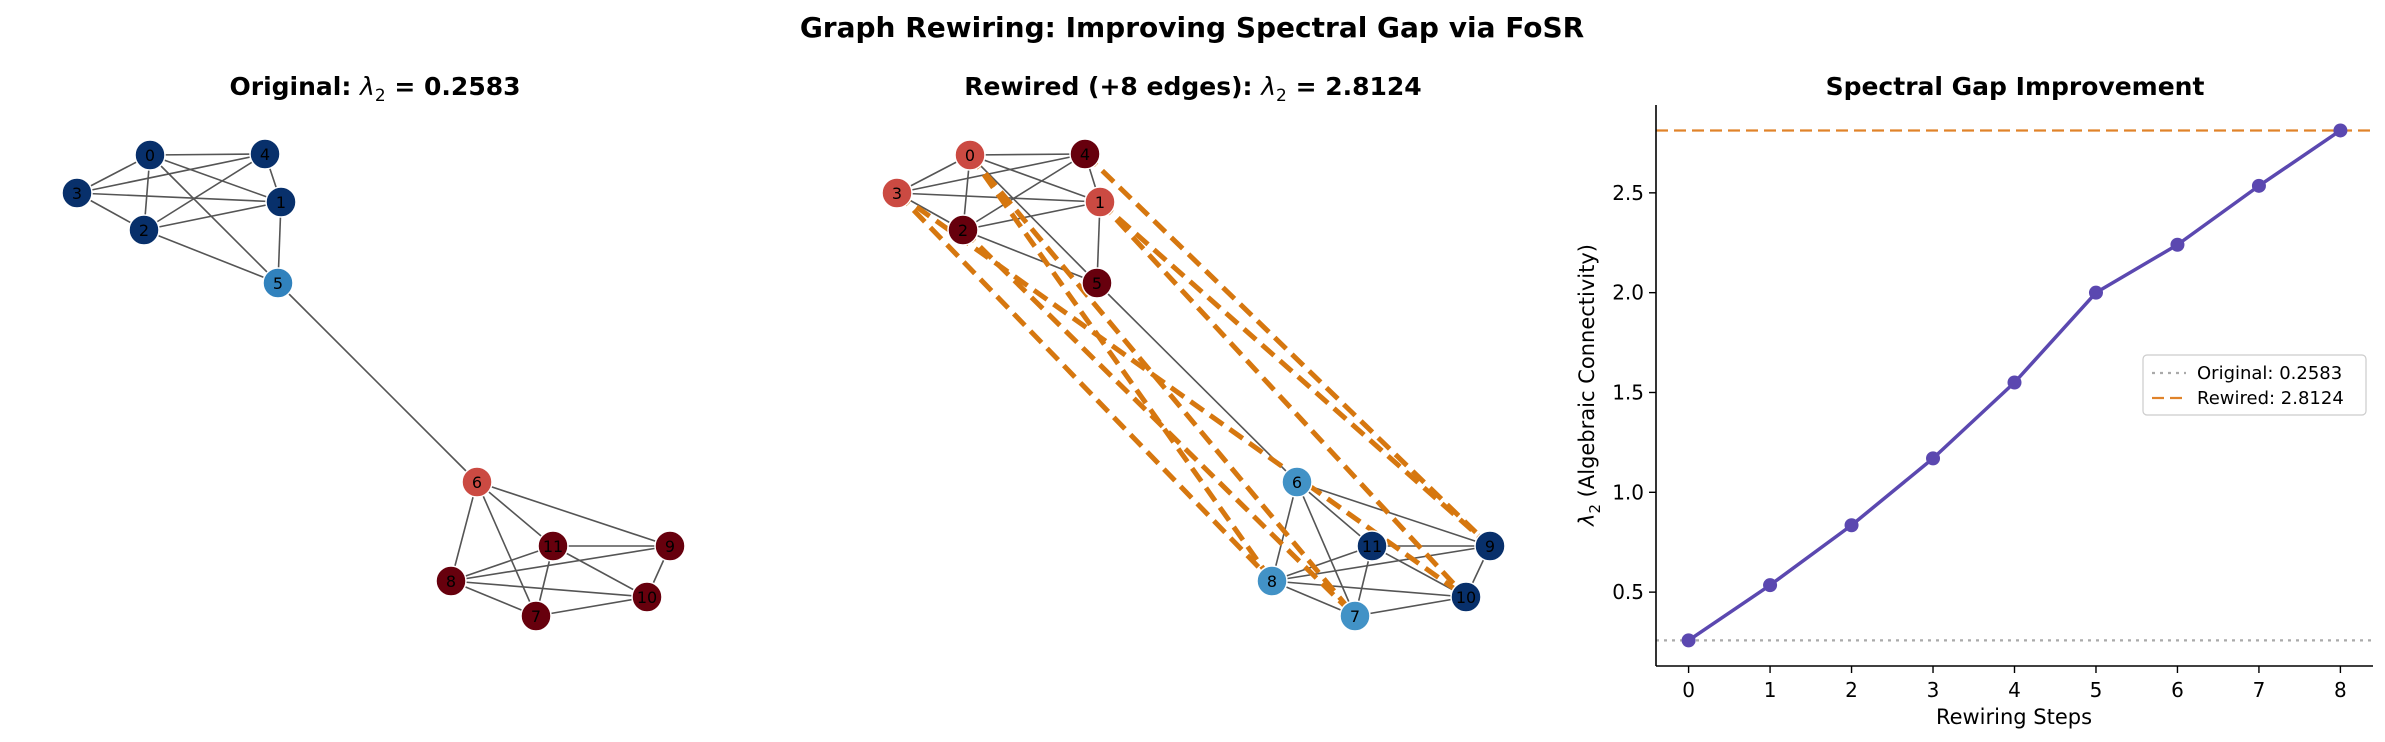  I want to click on original-node-label-10: 10, so click(647, 597).